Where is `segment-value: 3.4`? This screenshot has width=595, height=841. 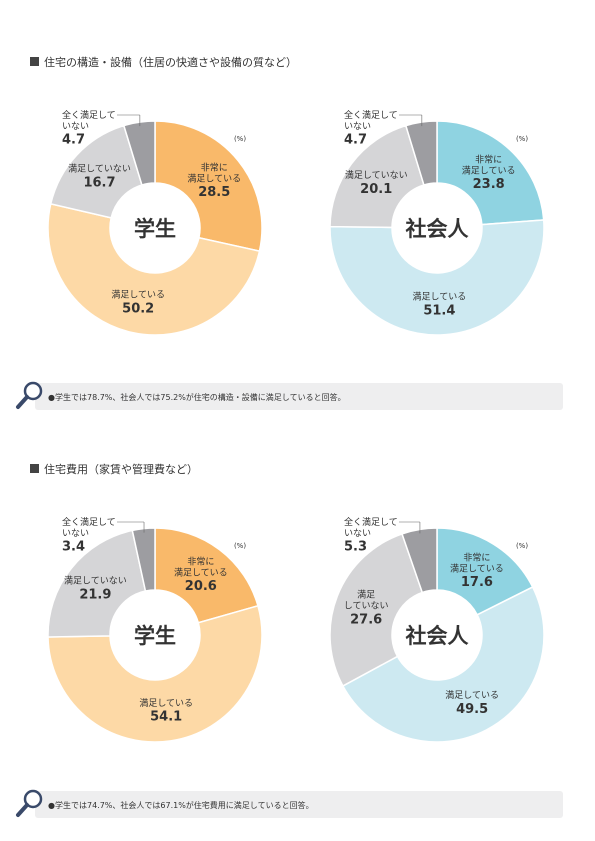
segment-value: 3.4 is located at coordinates (73, 547).